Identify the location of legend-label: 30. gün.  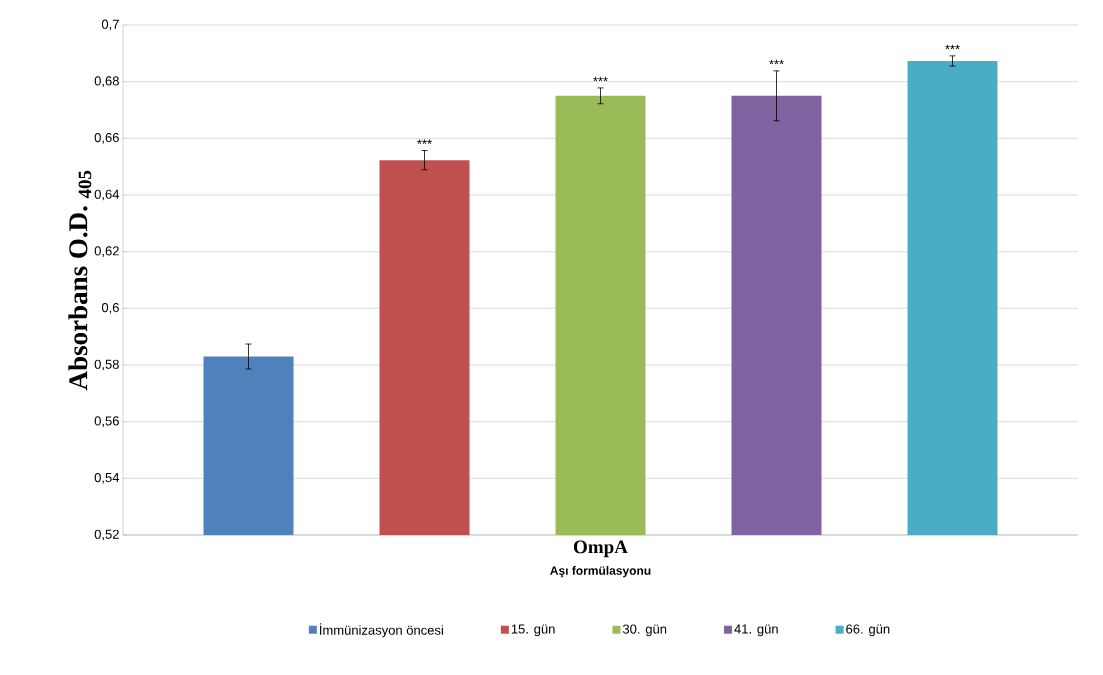
(644, 630).